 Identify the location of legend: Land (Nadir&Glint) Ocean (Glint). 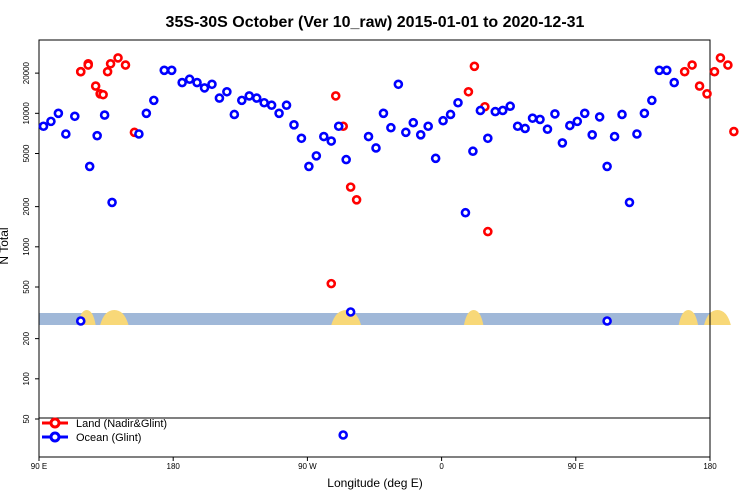
(104, 430).